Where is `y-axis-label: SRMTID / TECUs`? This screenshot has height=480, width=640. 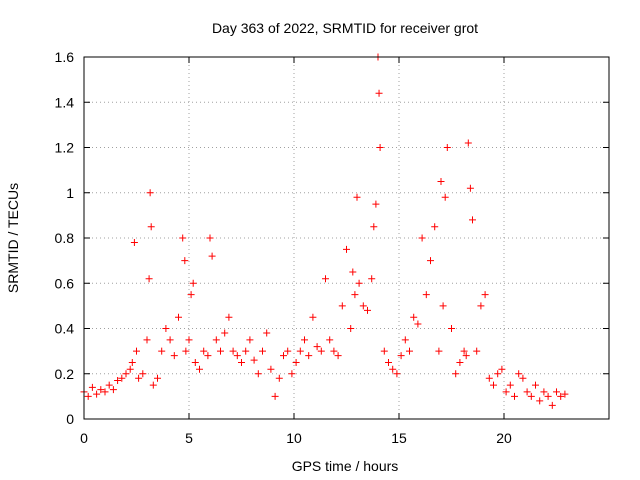 y-axis-label: SRMTID / TECUs is located at coordinates (13, 238).